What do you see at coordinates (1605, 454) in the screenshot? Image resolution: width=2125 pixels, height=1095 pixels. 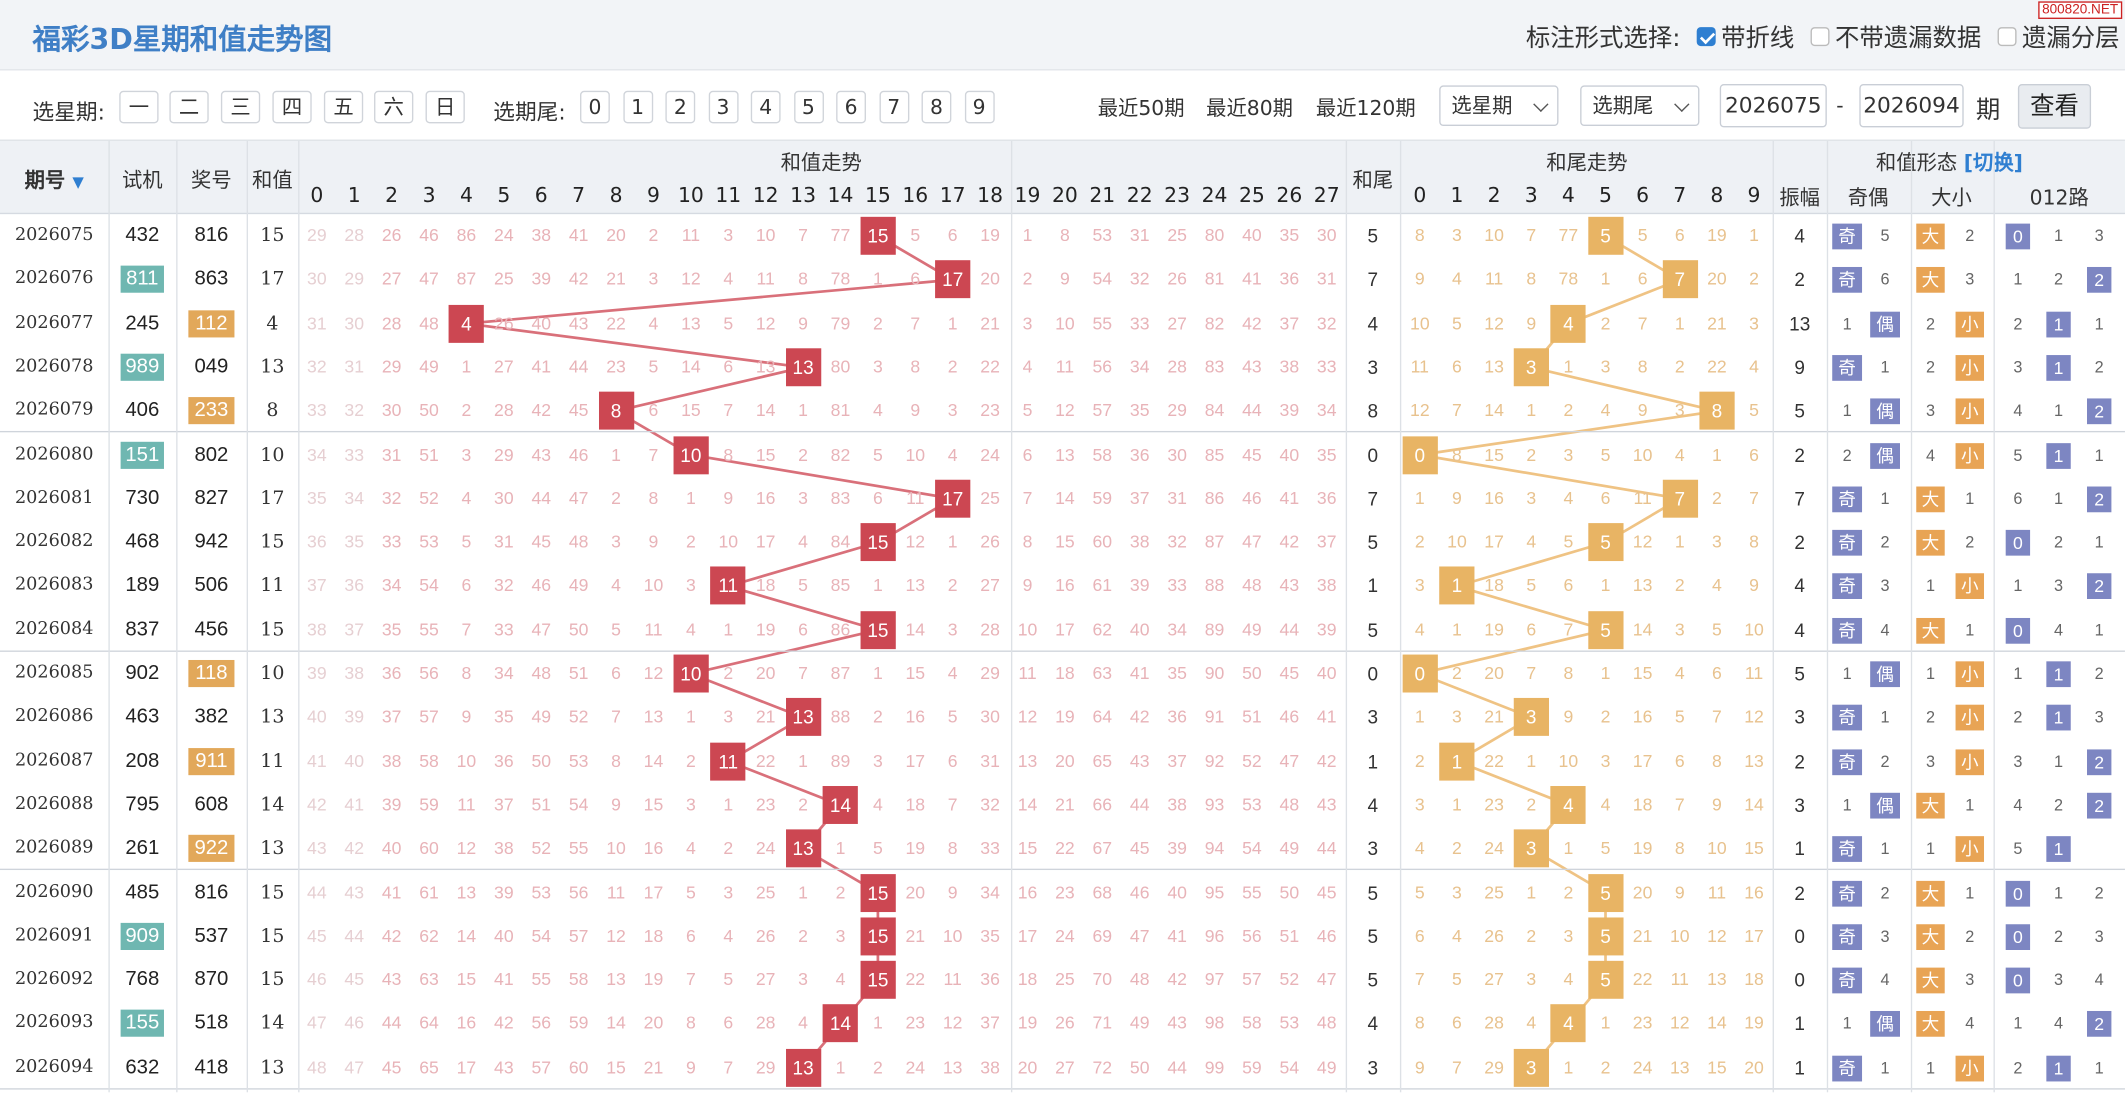 I see `tail-missing-value: 5` at bounding box center [1605, 454].